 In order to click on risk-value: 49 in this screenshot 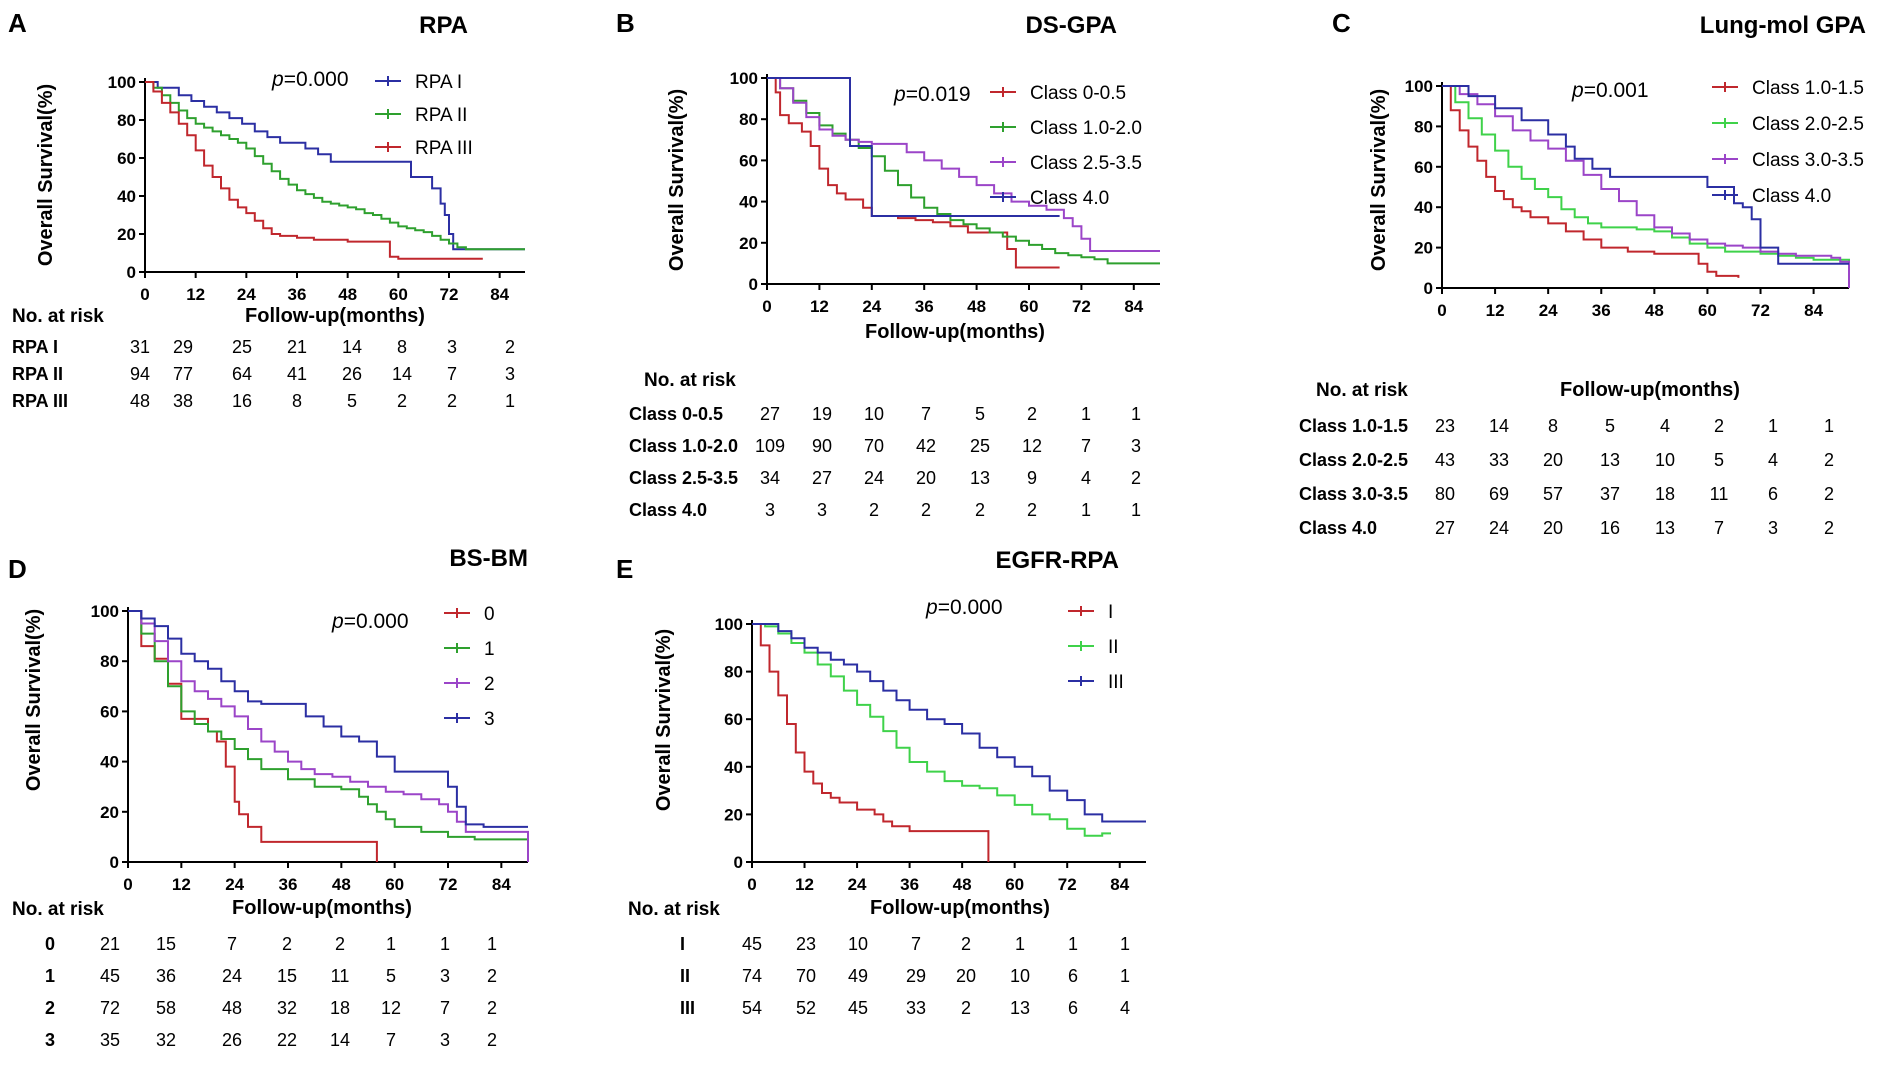, I will do `click(858, 976)`.